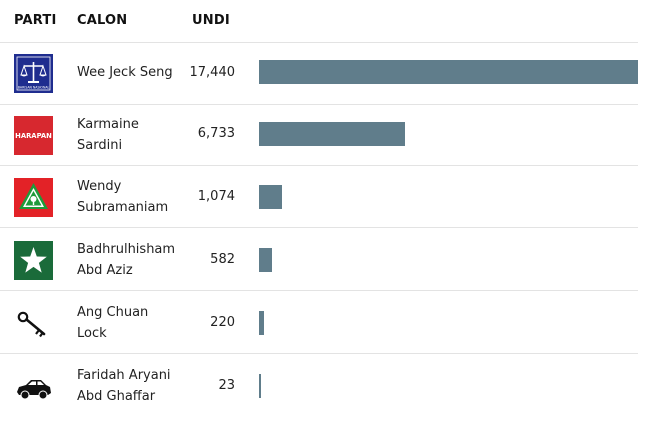 Image resolution: width=667 pixels, height=448 pixels. I want to click on vote-count: 23, so click(226, 385).